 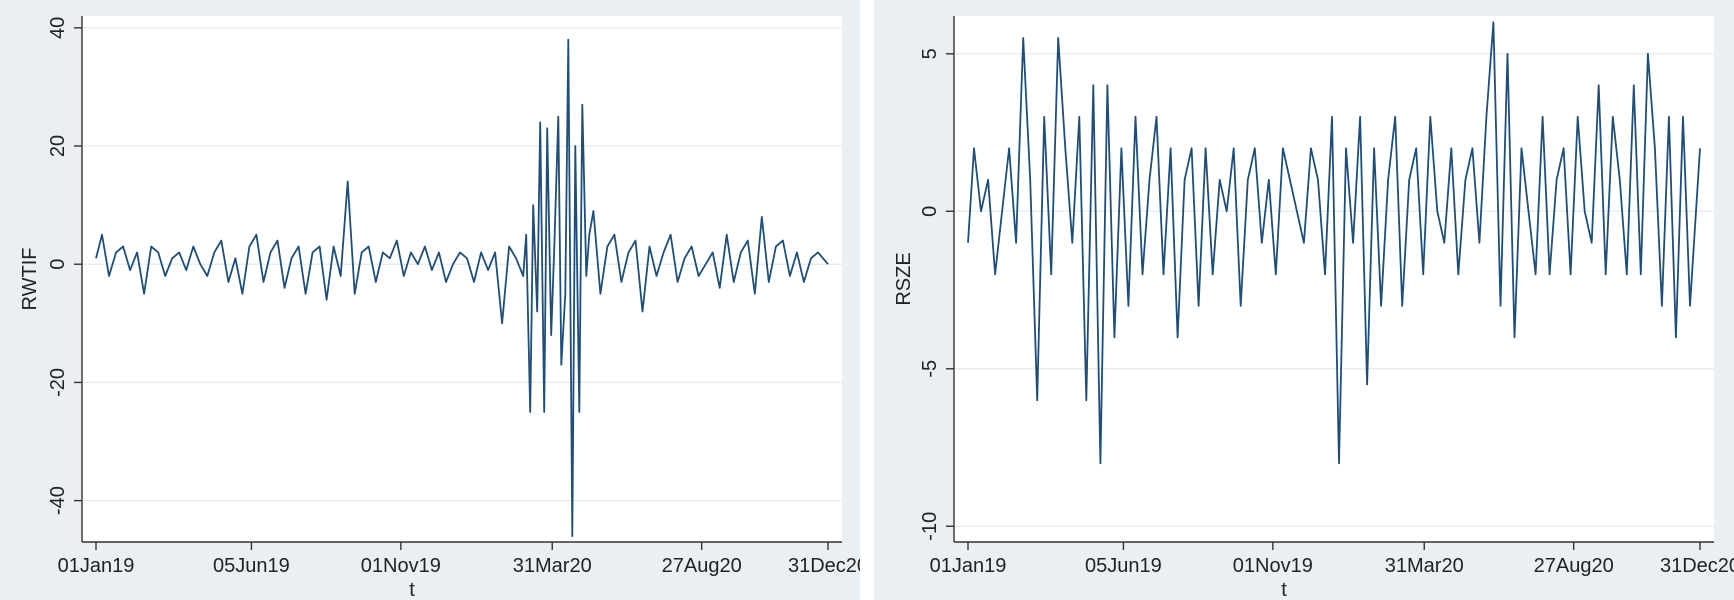 I want to click on y-tick-label: -40, so click(x=58, y=500).